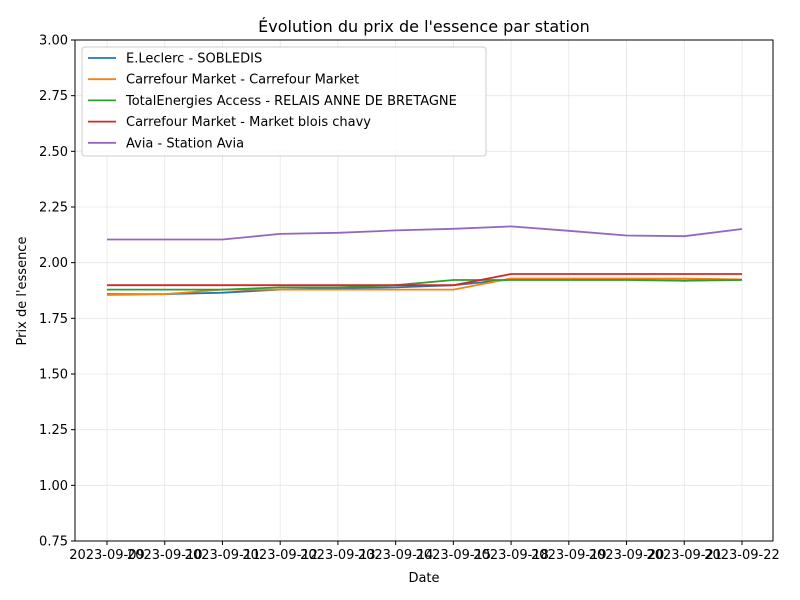 This screenshot has height=600, width=800. I want to click on x-tick-label: 2023-09-18, so click(511, 555).